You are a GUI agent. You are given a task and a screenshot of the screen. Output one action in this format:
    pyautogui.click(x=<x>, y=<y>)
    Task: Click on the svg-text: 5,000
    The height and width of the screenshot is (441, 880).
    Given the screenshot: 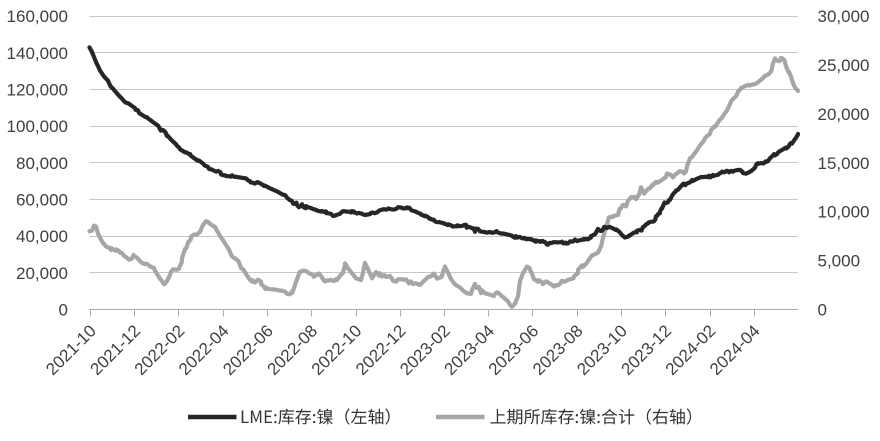 What is the action you would take?
    pyautogui.click(x=839, y=261)
    